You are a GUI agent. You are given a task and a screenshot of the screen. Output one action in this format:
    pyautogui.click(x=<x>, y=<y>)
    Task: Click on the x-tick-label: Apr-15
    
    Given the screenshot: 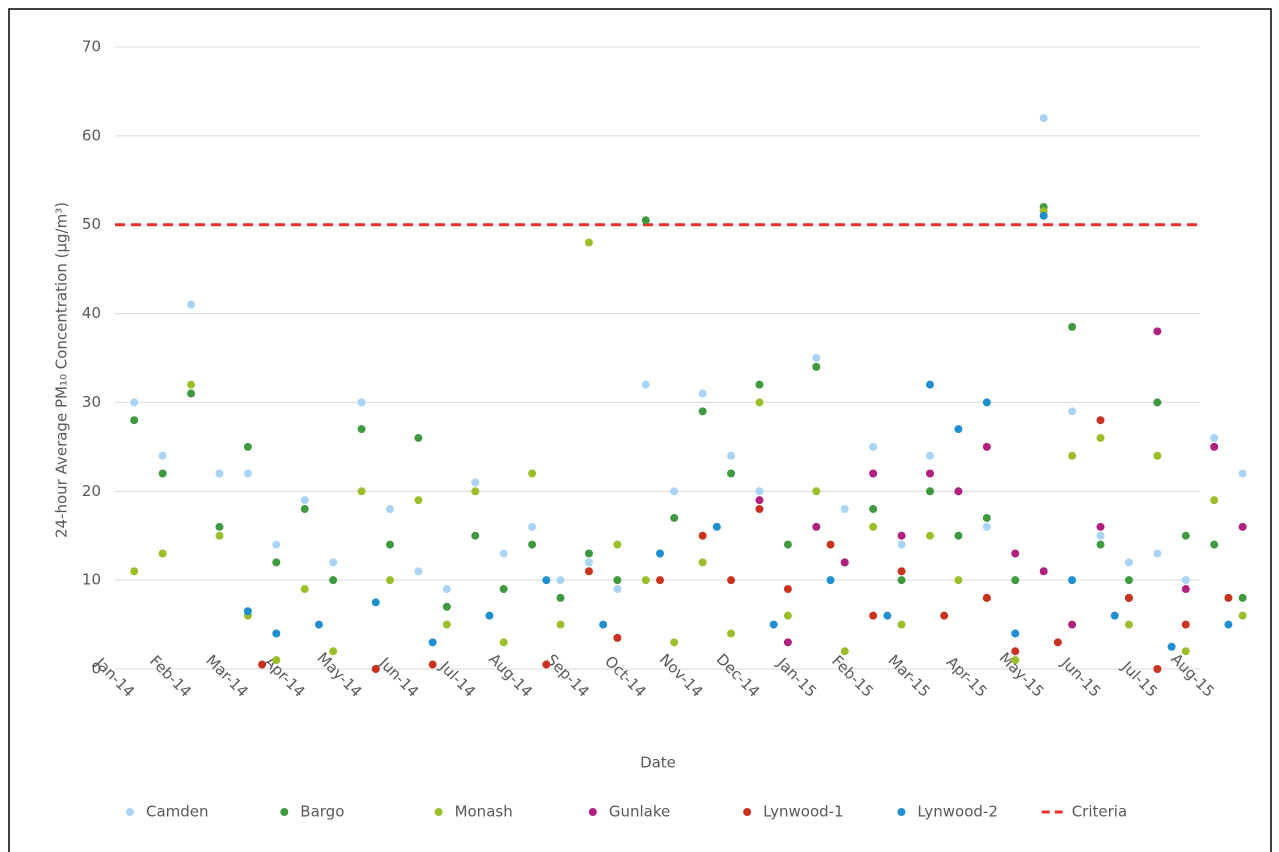 What is the action you would take?
    pyautogui.click(x=967, y=677)
    